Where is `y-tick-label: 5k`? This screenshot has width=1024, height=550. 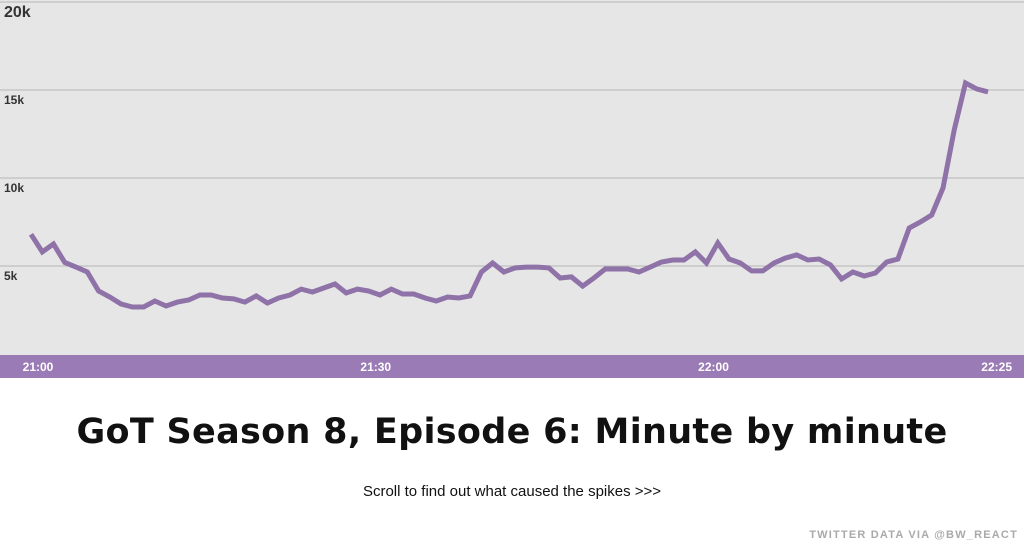
y-tick-label: 5k is located at coordinates (11, 276).